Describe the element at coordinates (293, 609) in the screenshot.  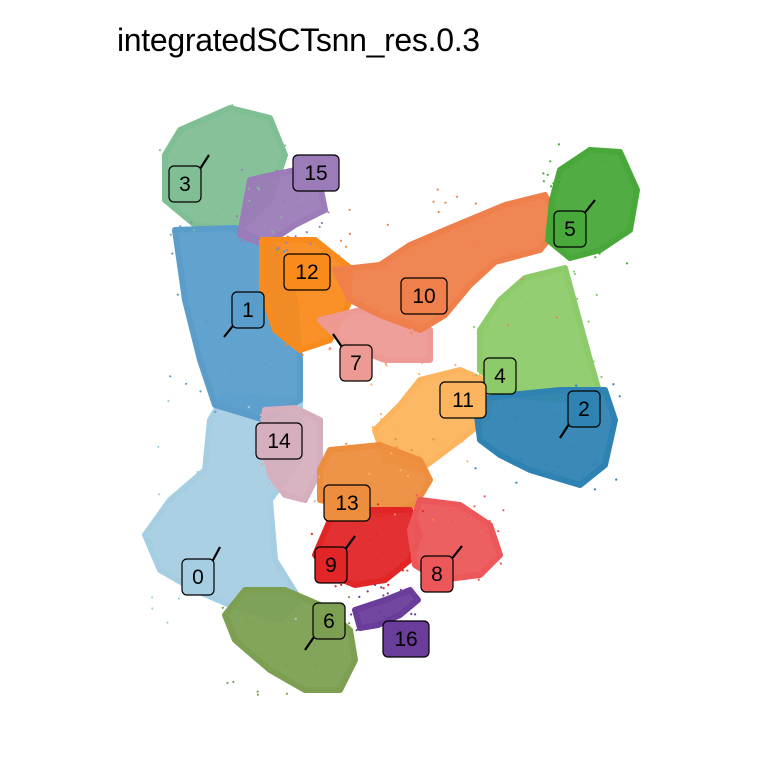
I see `cluster-6-stray-point` at that location.